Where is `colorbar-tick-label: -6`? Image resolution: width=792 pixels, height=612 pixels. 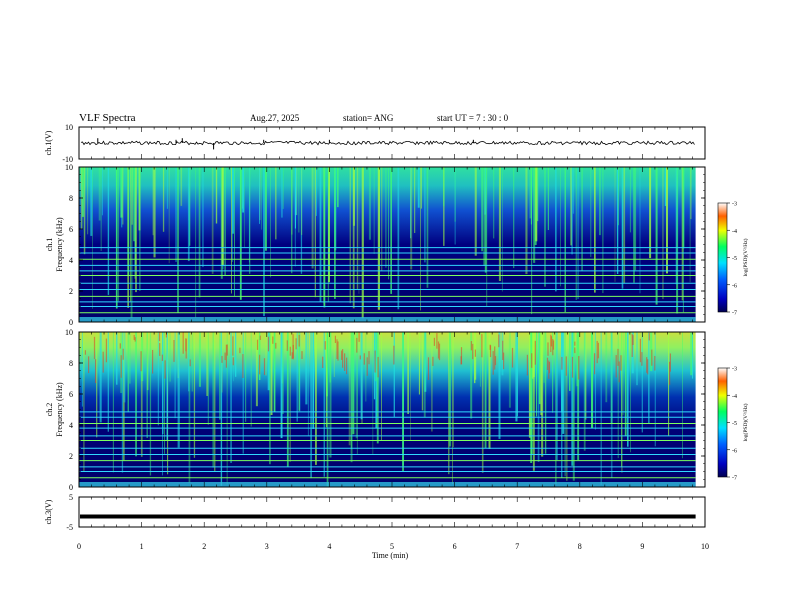 colorbar-tick-label: -6 is located at coordinates (734, 286).